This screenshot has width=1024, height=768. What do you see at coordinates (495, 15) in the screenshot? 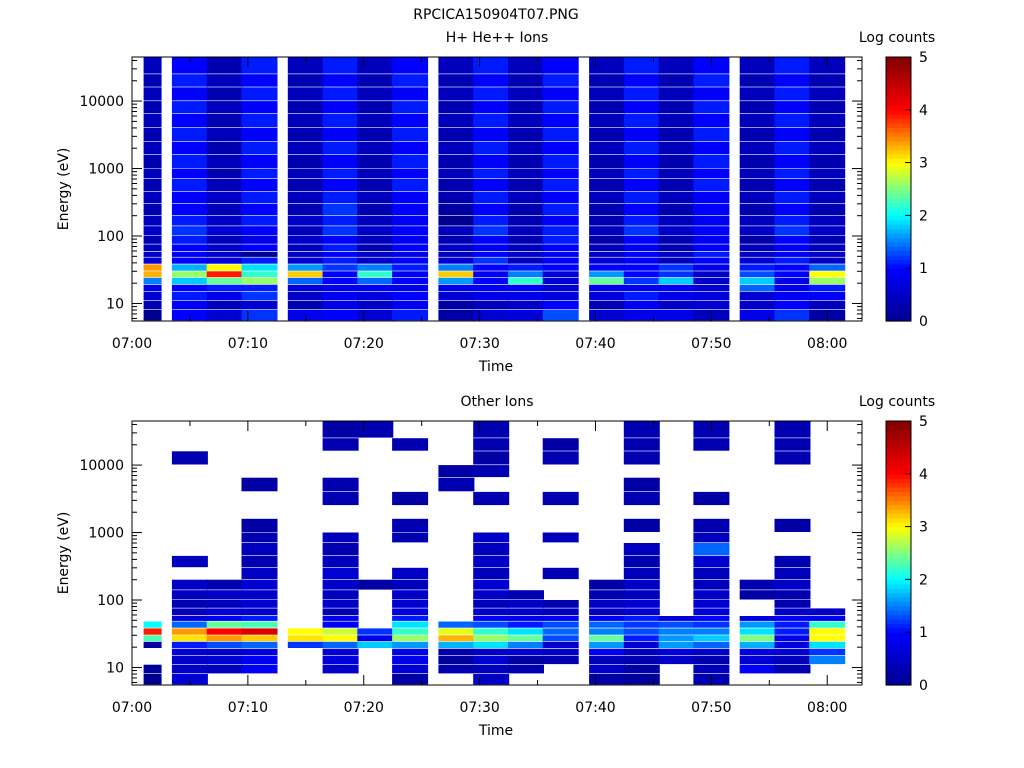
I see `figure-title: RPCICA150904T07.PNG` at bounding box center [495, 15].